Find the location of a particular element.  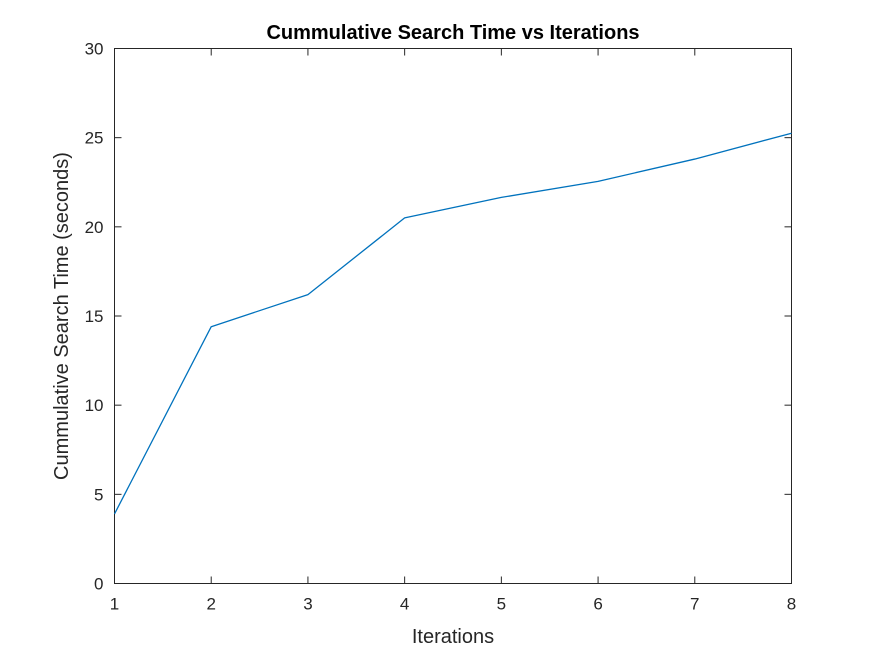

y-tick-label: 10 is located at coordinates (94, 405).